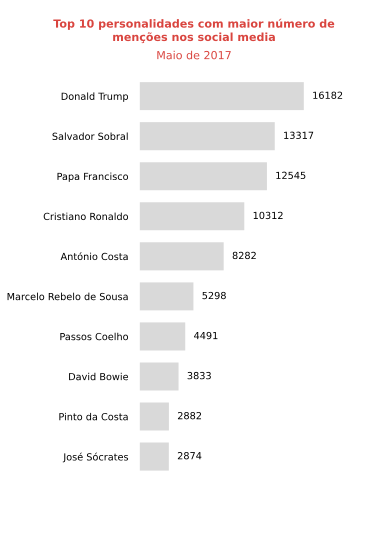 This screenshot has width=388, height=534. I want to click on data-label: 8282, so click(244, 256).